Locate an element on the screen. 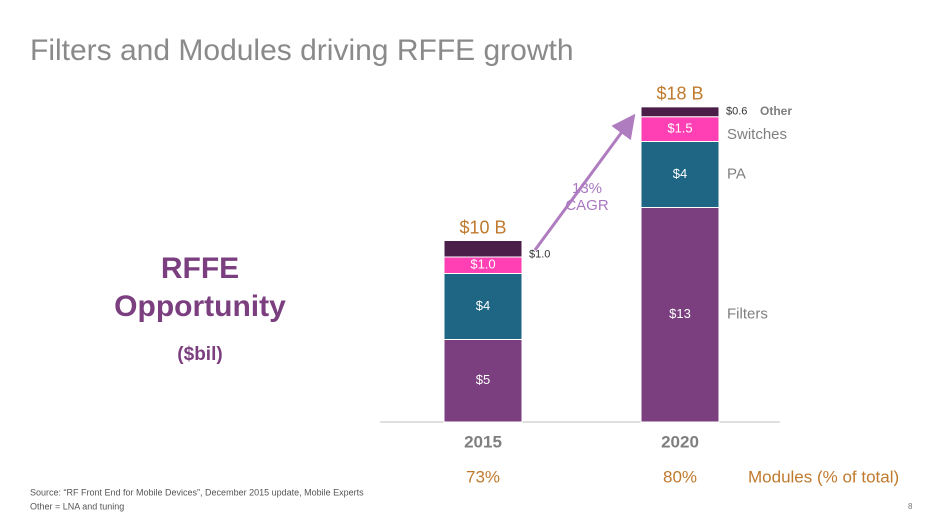  total-label: $10 B is located at coordinates (482, 227).